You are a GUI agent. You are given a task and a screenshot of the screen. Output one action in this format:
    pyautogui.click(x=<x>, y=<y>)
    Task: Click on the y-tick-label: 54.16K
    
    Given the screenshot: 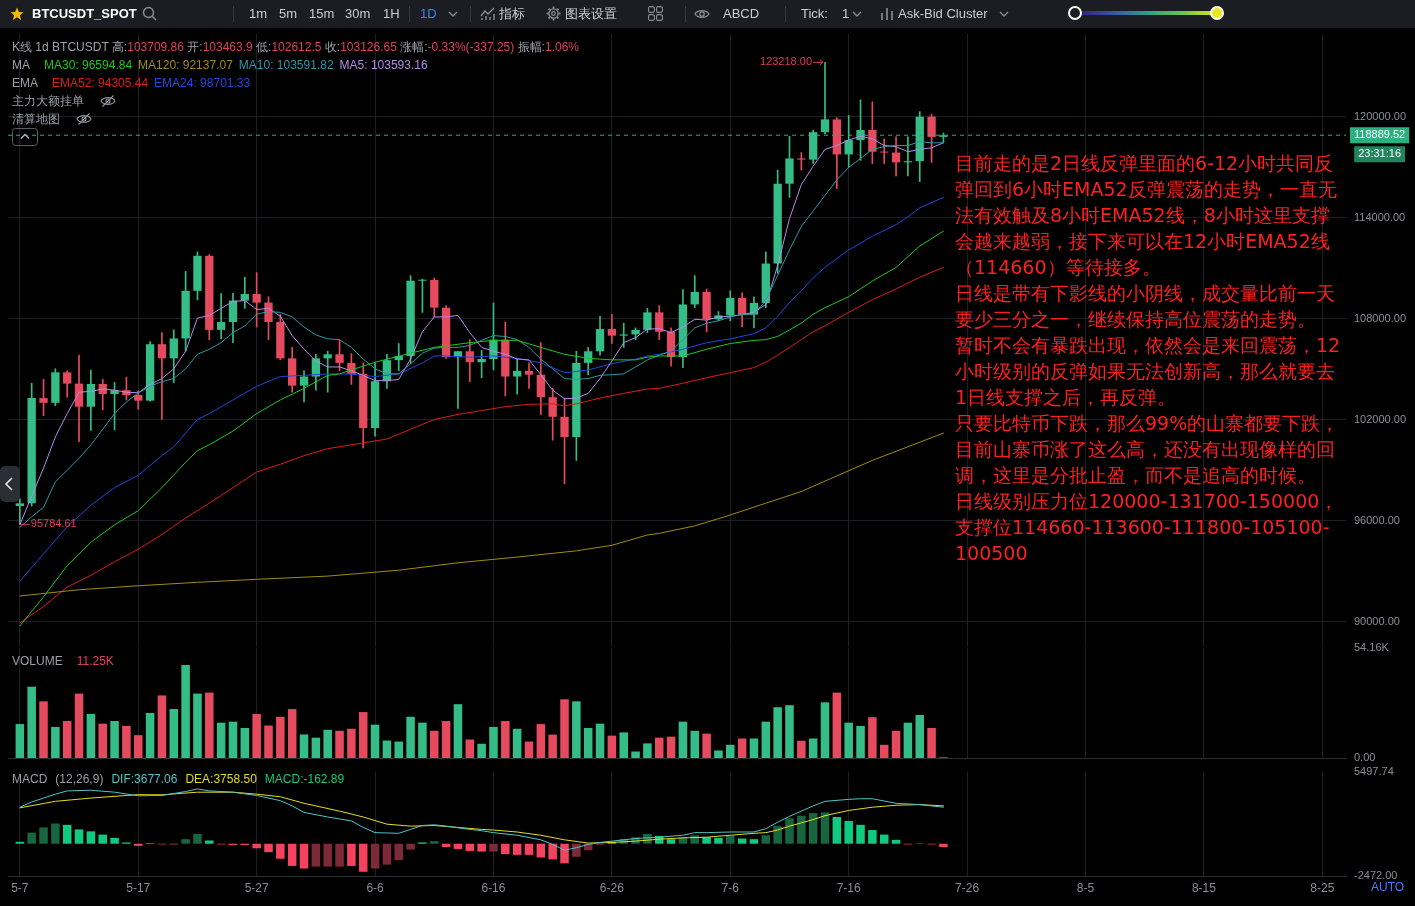 What is the action you would take?
    pyautogui.click(x=1372, y=647)
    